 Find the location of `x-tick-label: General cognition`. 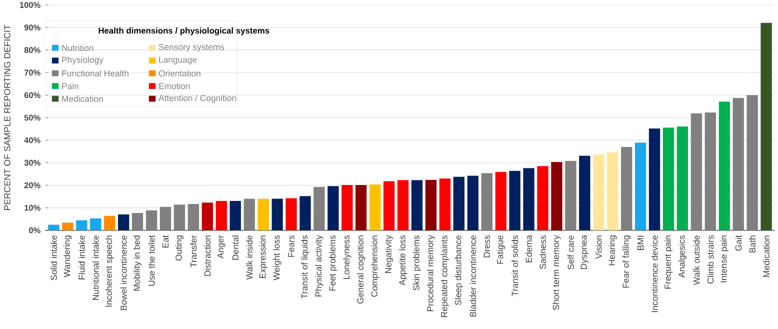

x-tick-label: General cognition is located at coordinates (361, 270).